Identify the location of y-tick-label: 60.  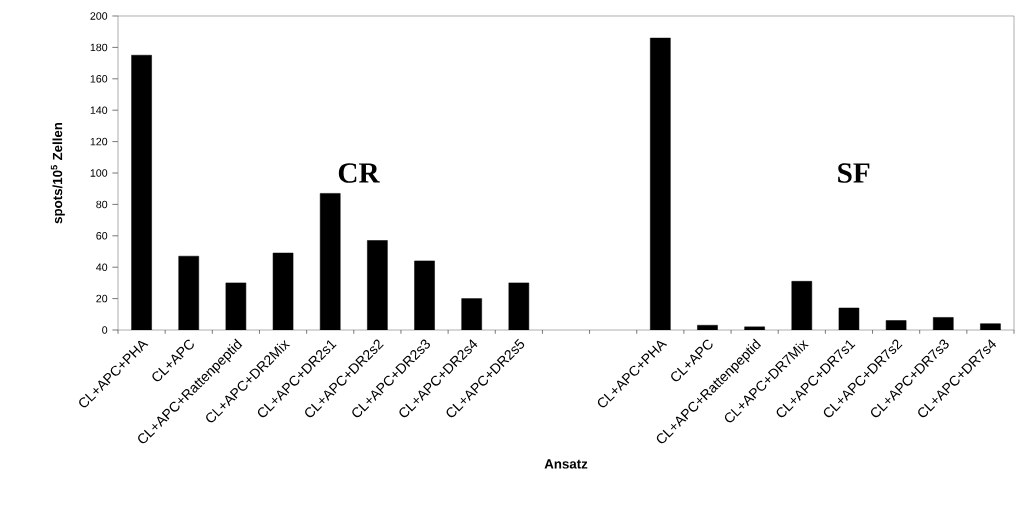
(102, 236).